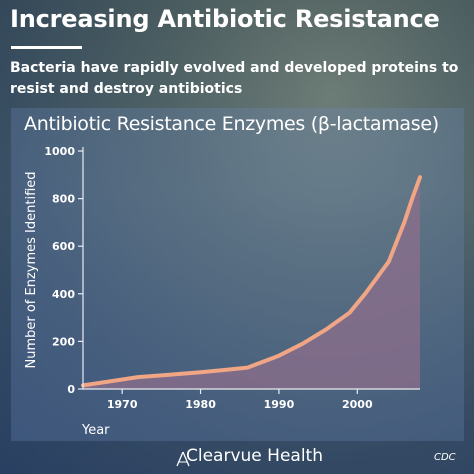 The height and width of the screenshot is (474, 474). Describe the element at coordinates (46, 47) in the screenshot. I see `title-underline` at that location.